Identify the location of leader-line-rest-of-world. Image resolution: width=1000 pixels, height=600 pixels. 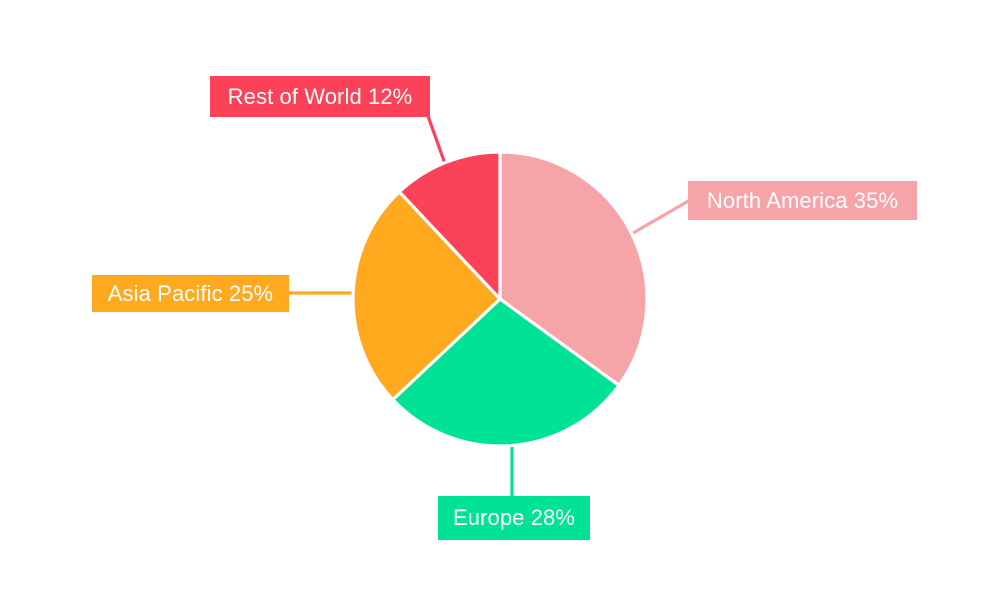
(436, 138).